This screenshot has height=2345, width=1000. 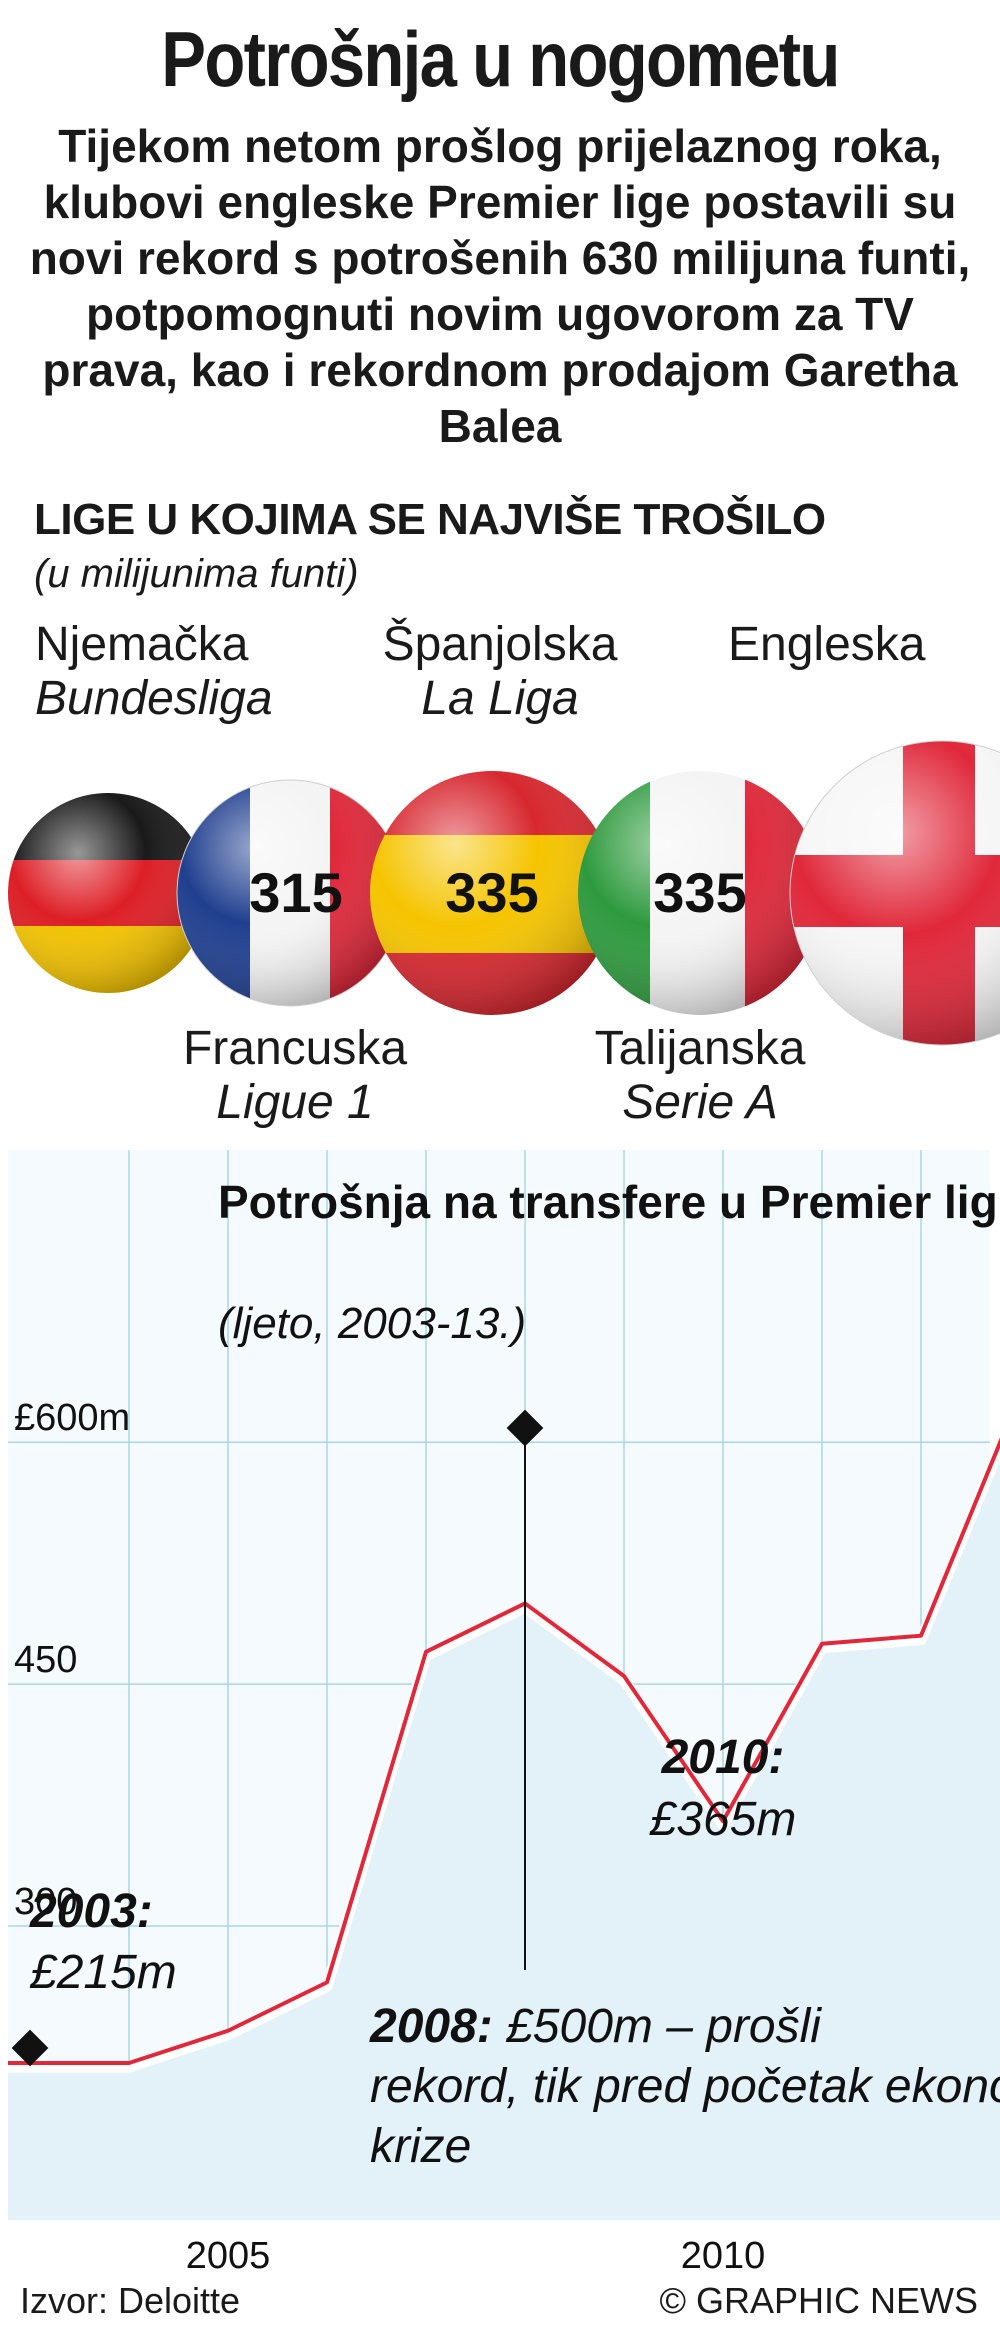 What do you see at coordinates (723, 1819) in the screenshot?
I see `annotation-value-2010: £365m` at bounding box center [723, 1819].